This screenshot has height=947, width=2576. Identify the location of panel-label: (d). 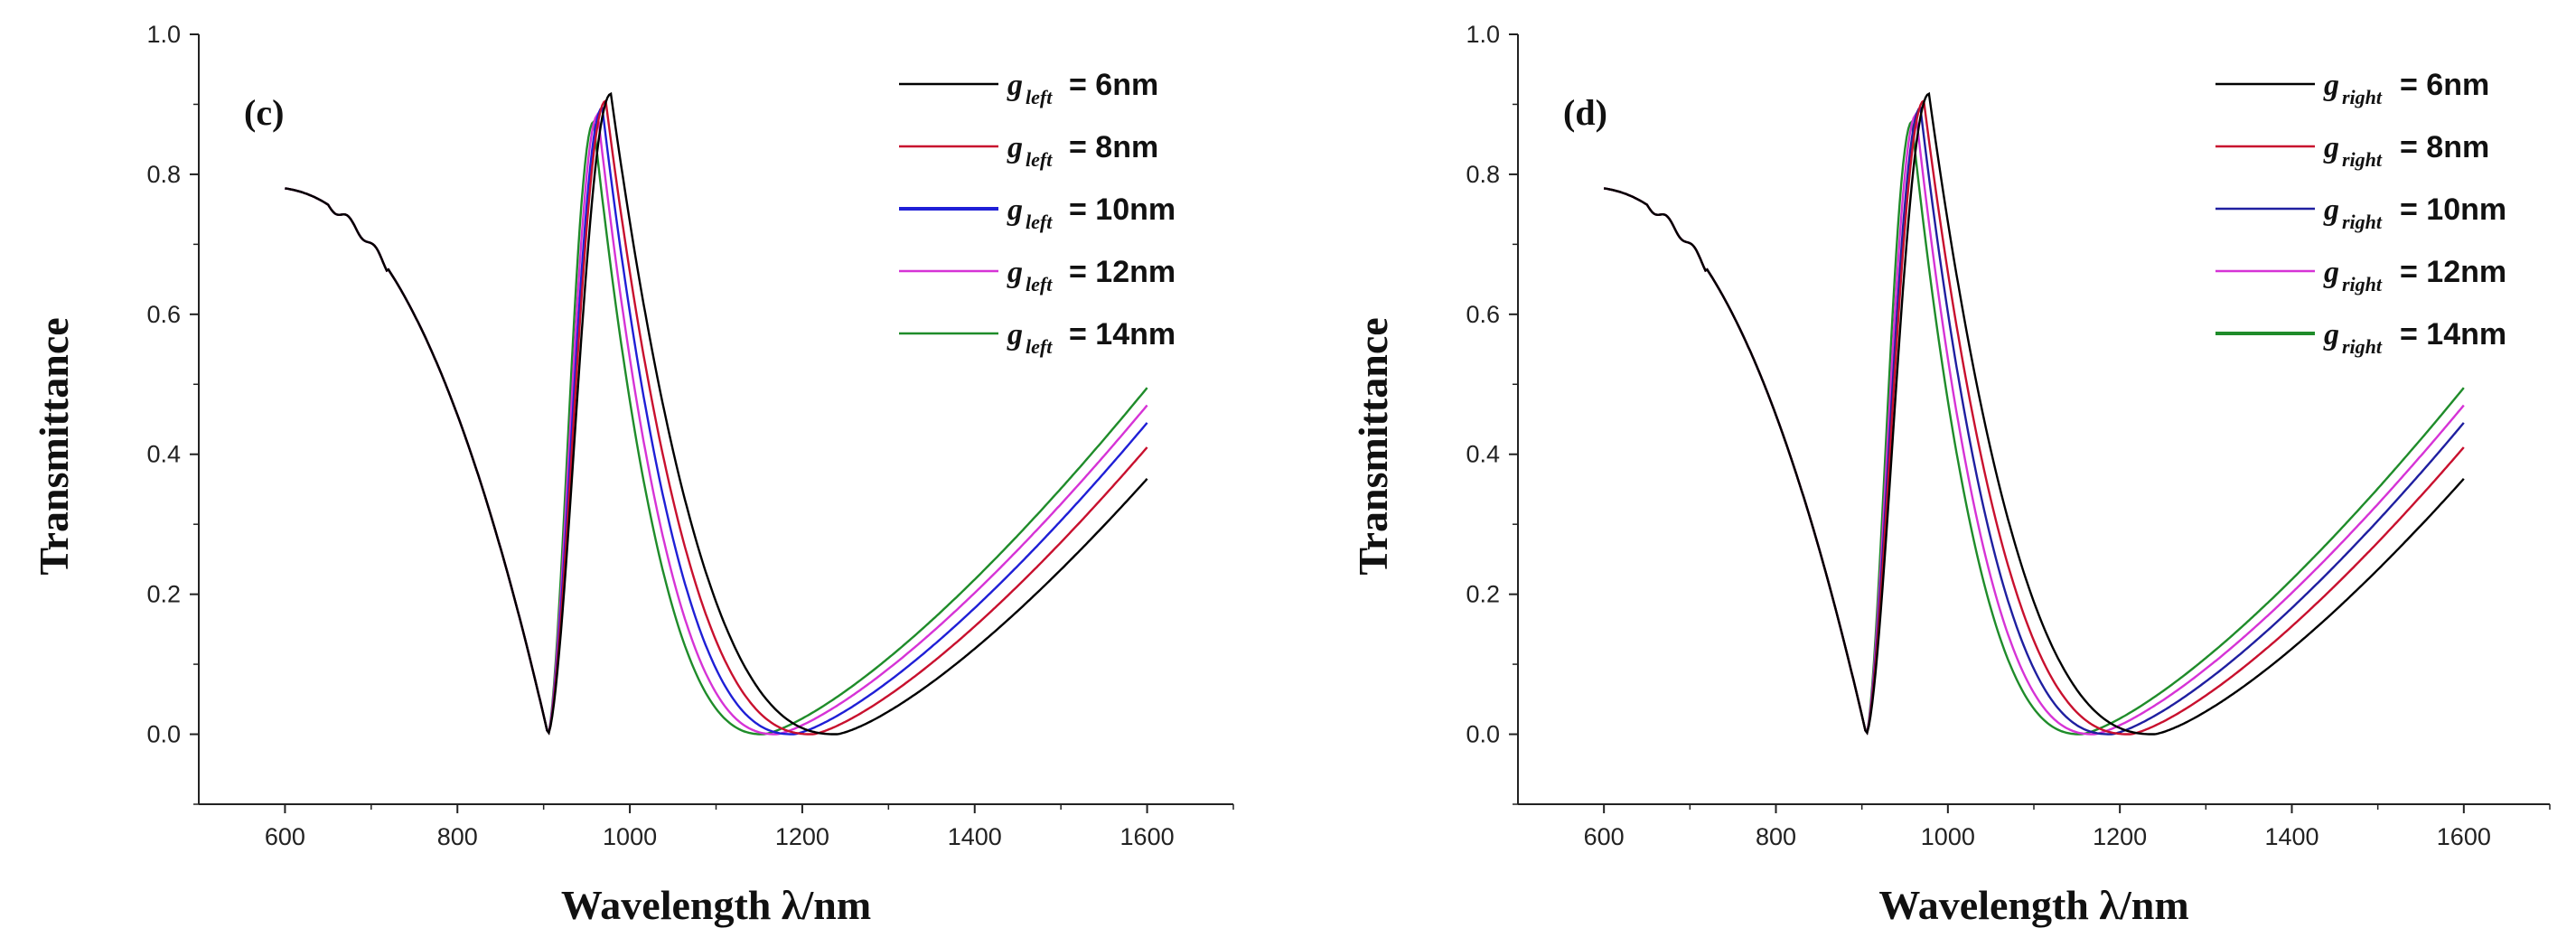
(1585, 112).